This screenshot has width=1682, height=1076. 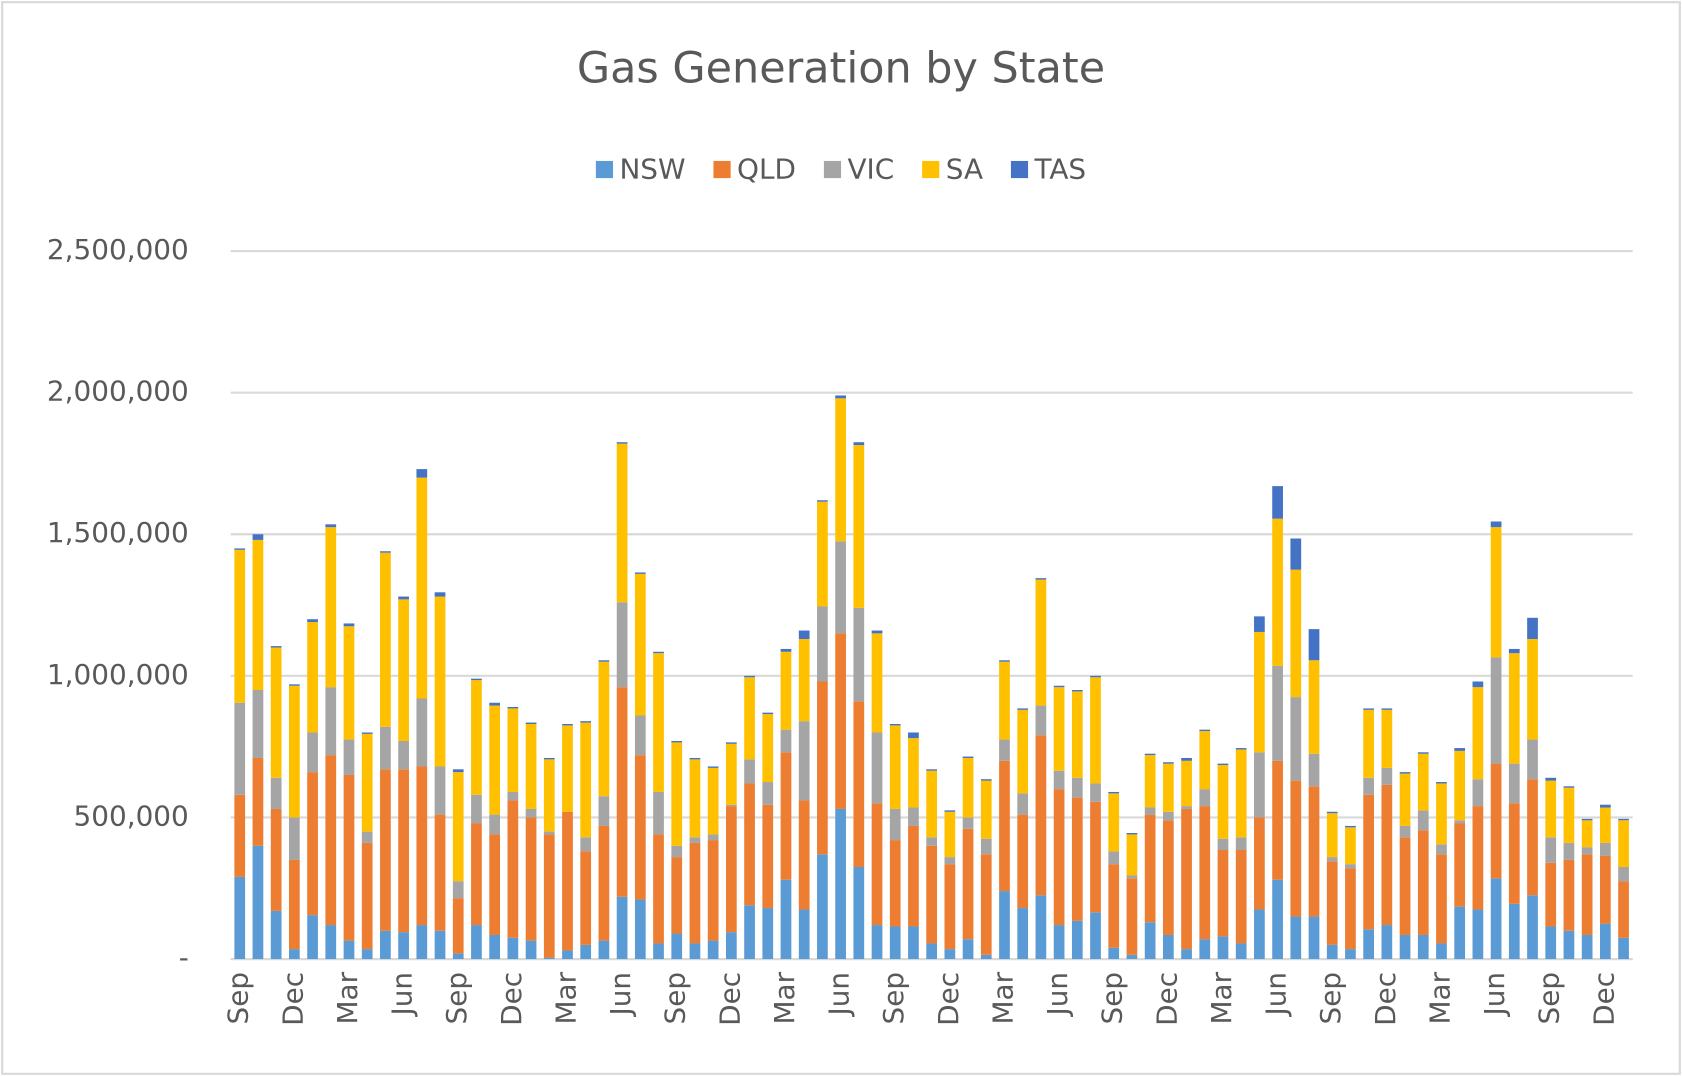 What do you see at coordinates (565, 997) in the screenshot?
I see `x-tick-label: Mar` at bounding box center [565, 997].